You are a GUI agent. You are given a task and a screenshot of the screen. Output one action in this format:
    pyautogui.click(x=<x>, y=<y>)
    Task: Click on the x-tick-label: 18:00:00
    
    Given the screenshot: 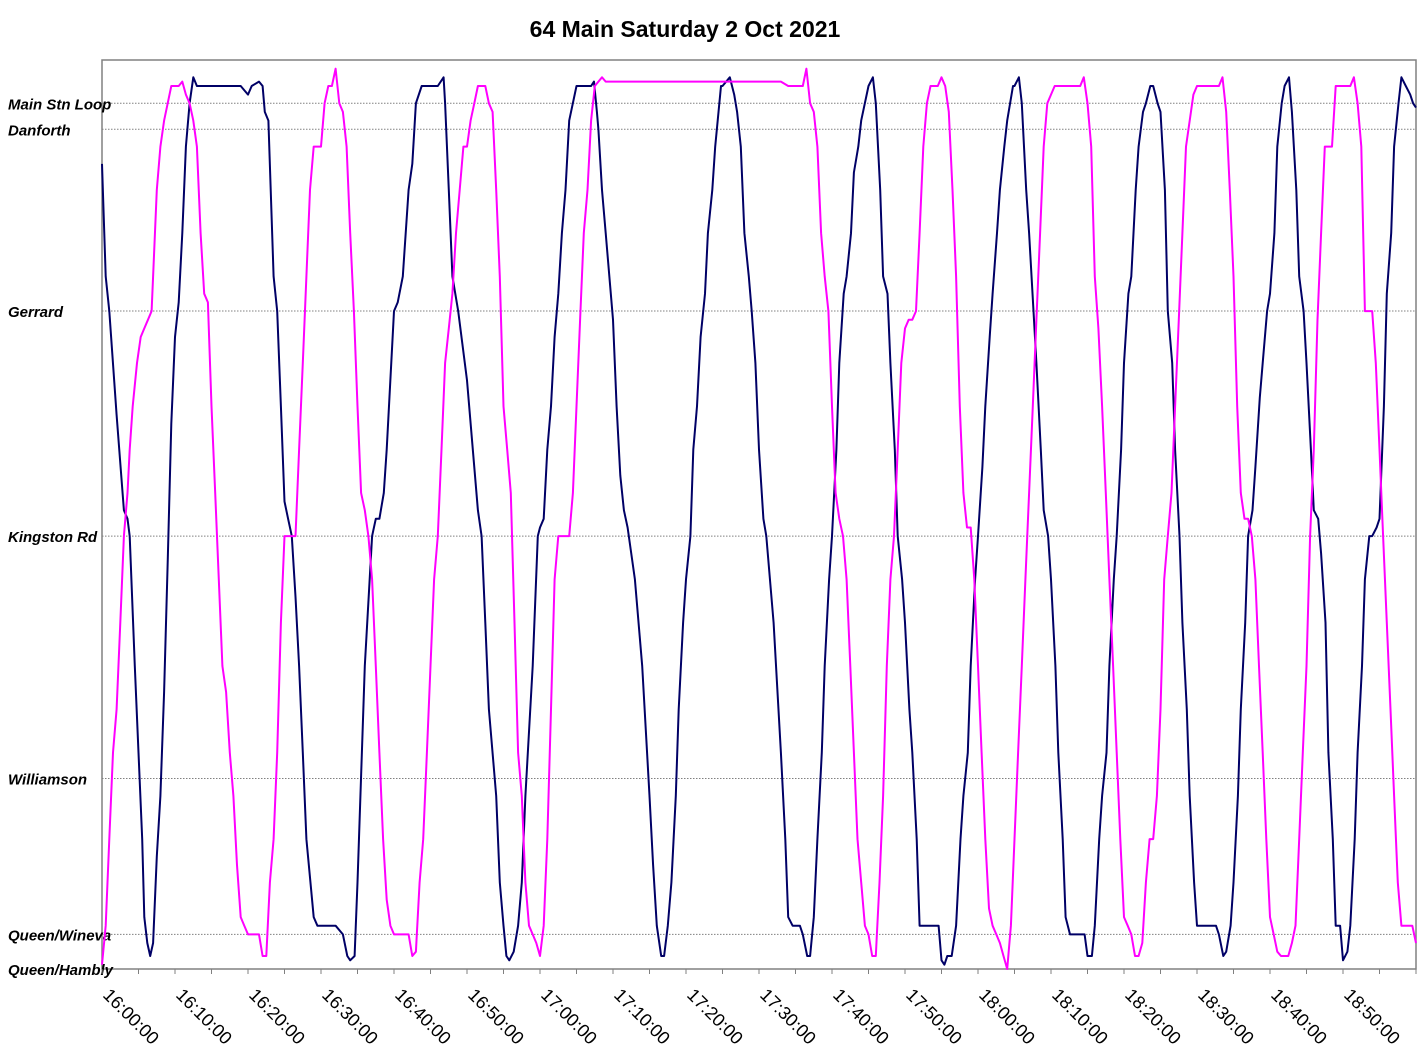 What is the action you would take?
    pyautogui.click(x=1007, y=1017)
    